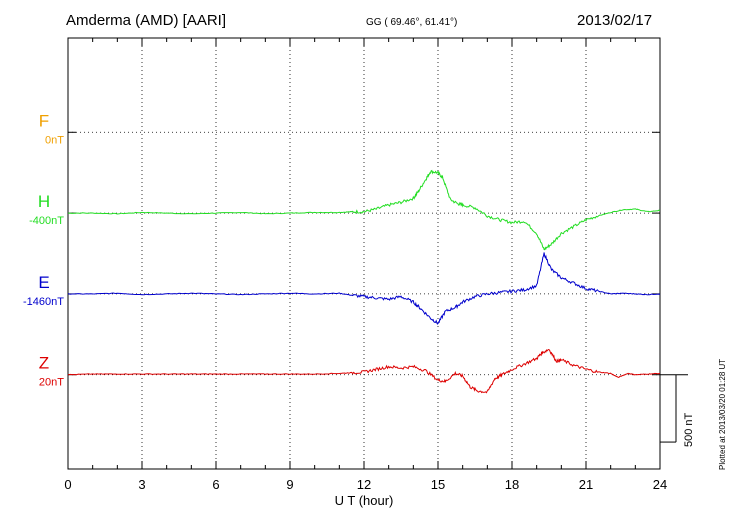  What do you see at coordinates (364, 288) in the screenshot?
I see `series-line-E` at bounding box center [364, 288].